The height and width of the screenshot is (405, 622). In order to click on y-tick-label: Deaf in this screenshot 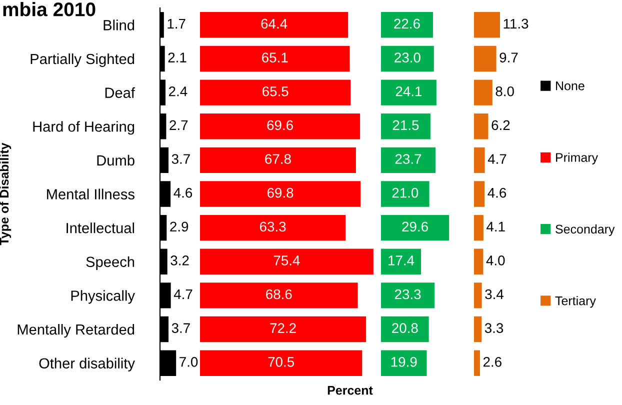, I will do `click(120, 92)`.